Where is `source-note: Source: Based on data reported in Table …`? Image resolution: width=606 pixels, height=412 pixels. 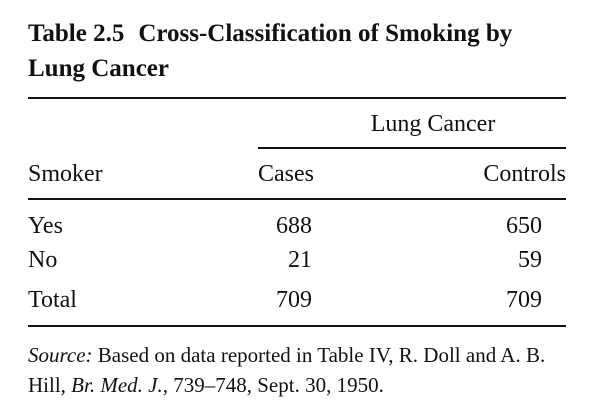 source-note: Source: Based on data reported in Table … is located at coordinates (308, 370).